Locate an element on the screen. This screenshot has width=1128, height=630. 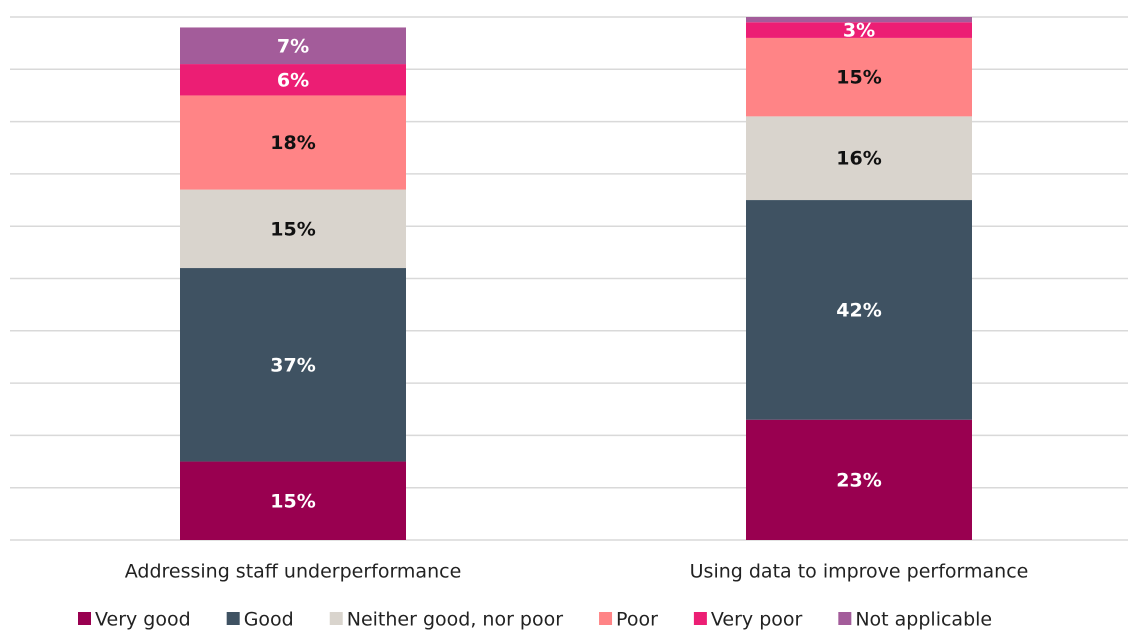
legend-item: Not applicable is located at coordinates (915, 619).